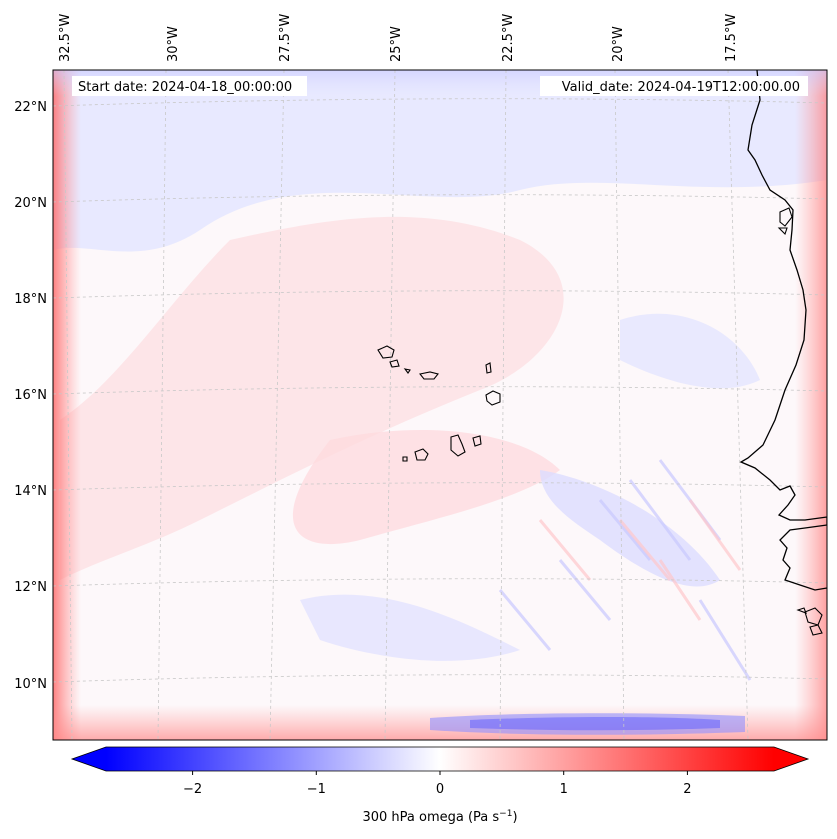  Describe the element at coordinates (185, 87) in the screenshot. I see `start-date-text: Start date: 2024-04-18_00:00:00` at that location.